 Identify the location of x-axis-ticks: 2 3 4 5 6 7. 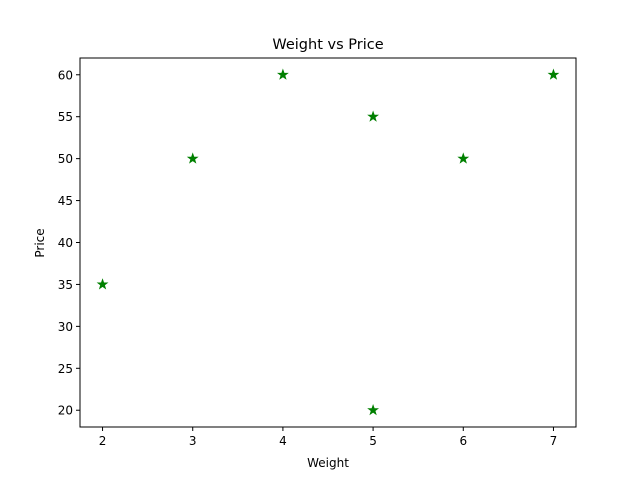
(328, 437).